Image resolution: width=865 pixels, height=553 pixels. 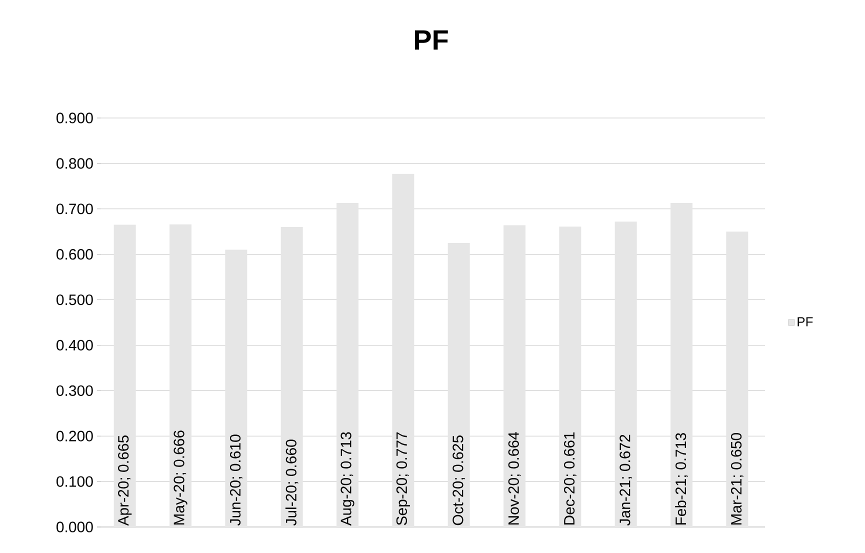 I want to click on data-label: Jul-20; 0.660, so click(x=291, y=483).